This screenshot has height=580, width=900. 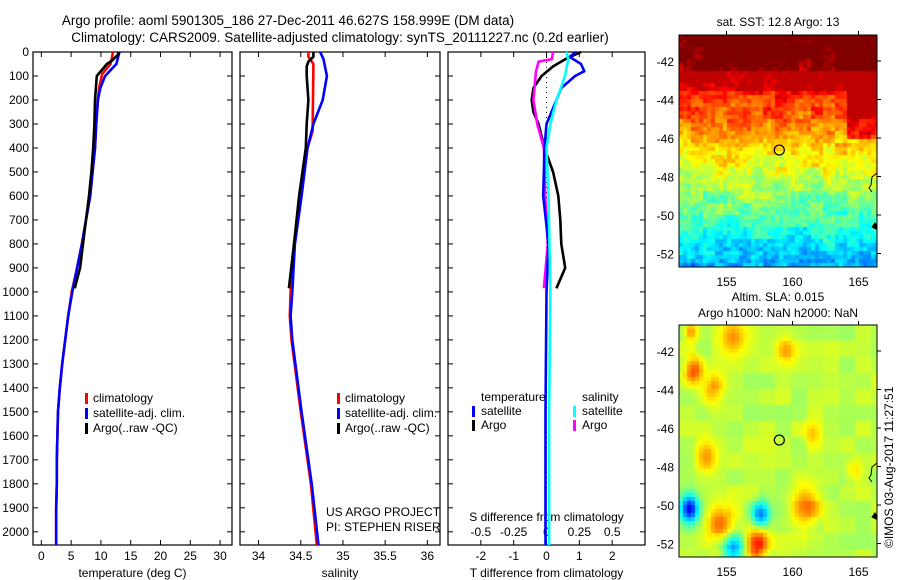 I want to click on y-tick-label: 800, so click(x=19, y=244).